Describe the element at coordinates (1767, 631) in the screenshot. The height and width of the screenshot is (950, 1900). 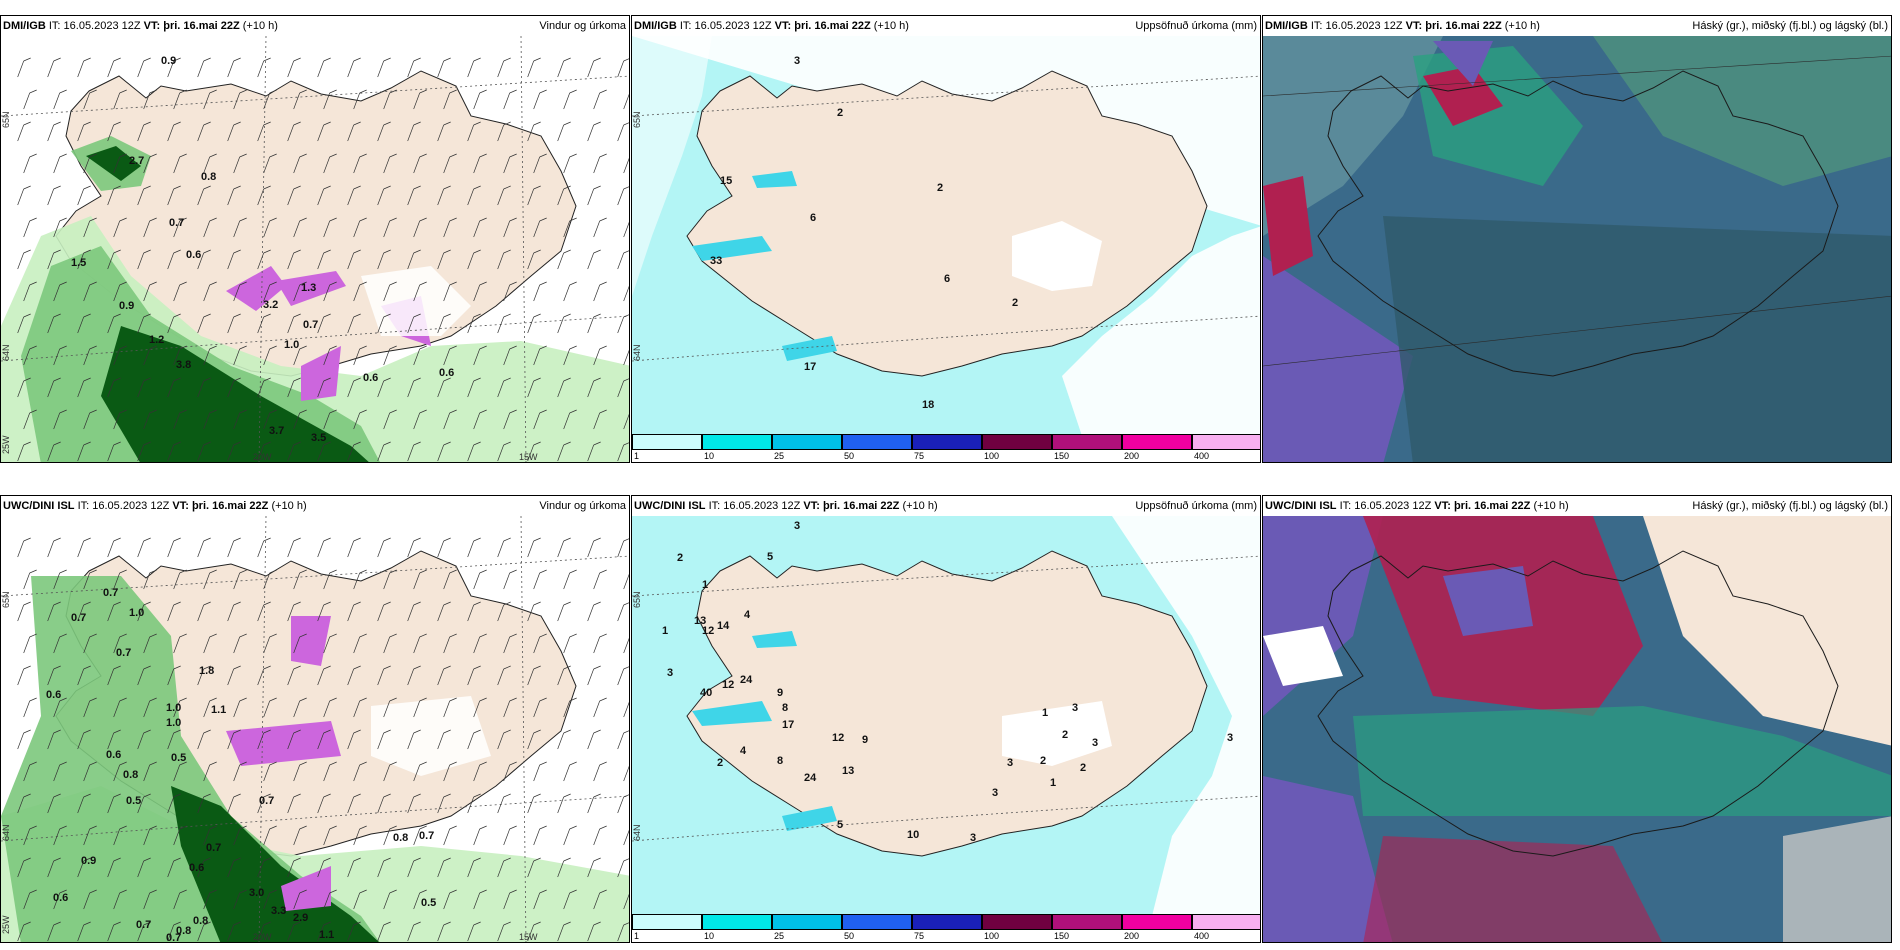
I see `clear-sky-ne` at that location.